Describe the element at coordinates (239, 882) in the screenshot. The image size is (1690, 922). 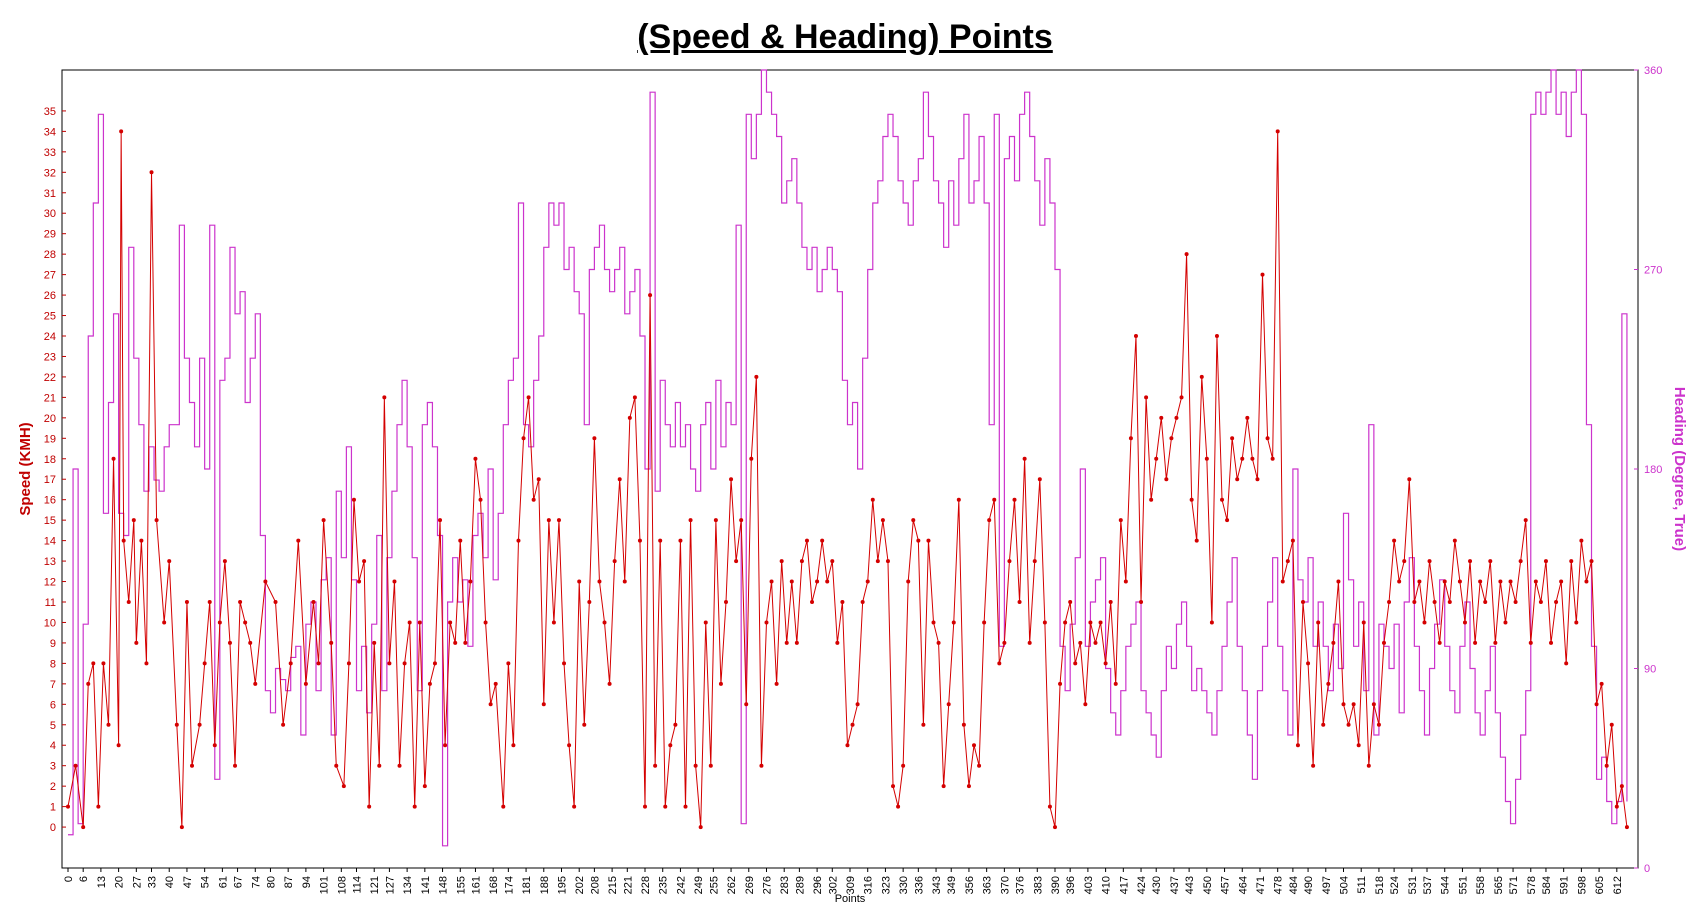
I see `x-tick-label: 67` at that location.